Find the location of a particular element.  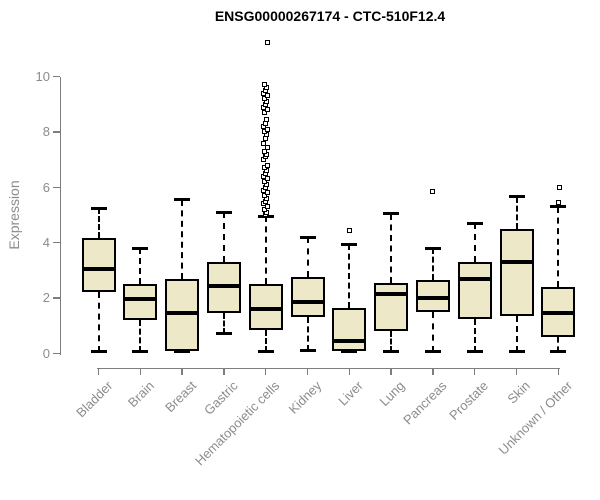

y-tick-label: 6 is located at coordinates (46, 187).